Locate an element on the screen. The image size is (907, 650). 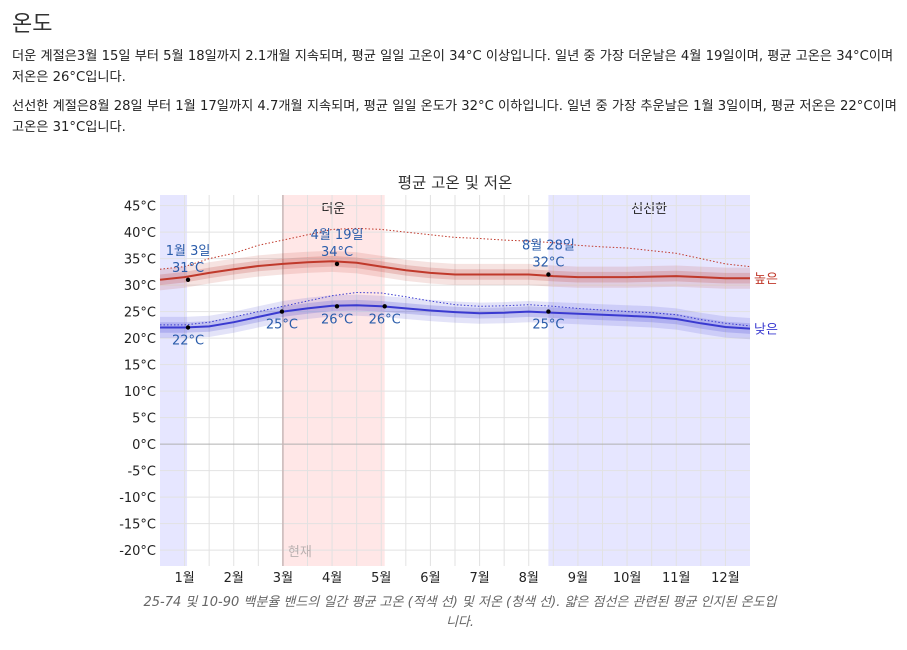
y-tick-label: -20°C is located at coordinates (137, 551).